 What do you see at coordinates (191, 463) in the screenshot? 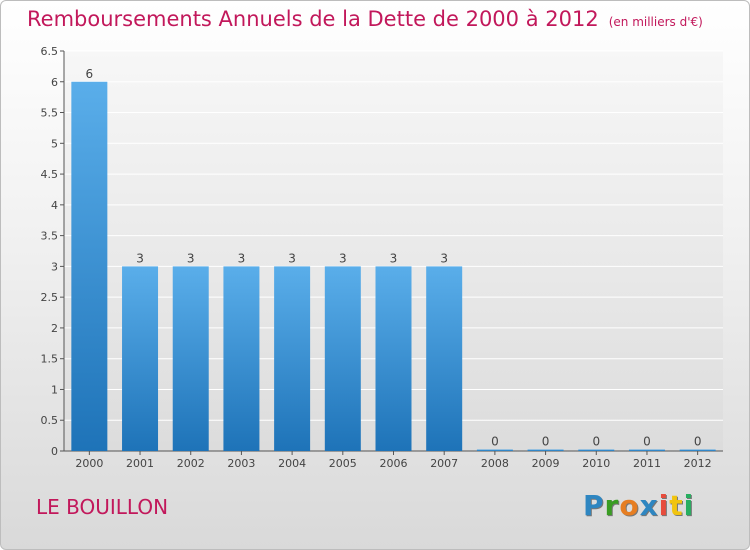
I see `x-tick-label: 2002` at bounding box center [191, 463].